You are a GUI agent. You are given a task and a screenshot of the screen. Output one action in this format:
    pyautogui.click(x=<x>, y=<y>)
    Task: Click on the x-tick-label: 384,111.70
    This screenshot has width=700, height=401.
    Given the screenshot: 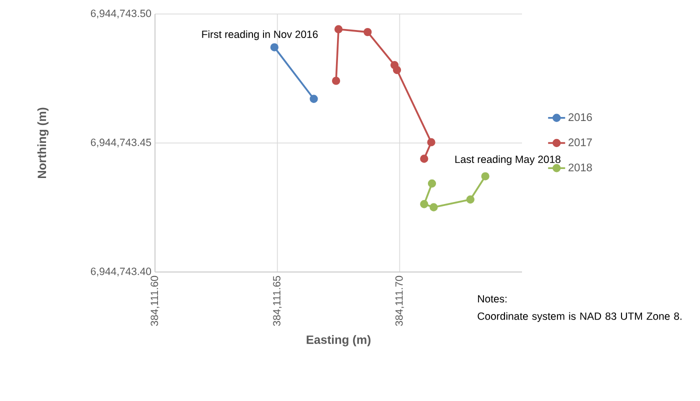 What is the action you would take?
    pyautogui.click(x=399, y=301)
    